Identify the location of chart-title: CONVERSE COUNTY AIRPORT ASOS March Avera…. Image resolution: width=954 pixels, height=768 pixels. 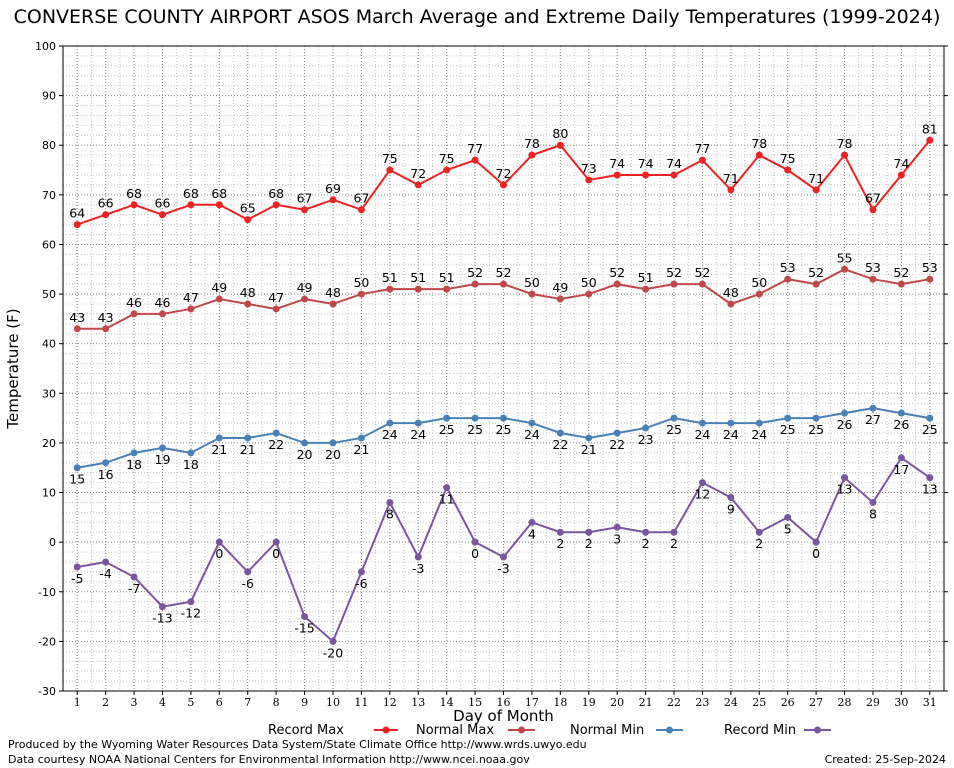
(477, 17).